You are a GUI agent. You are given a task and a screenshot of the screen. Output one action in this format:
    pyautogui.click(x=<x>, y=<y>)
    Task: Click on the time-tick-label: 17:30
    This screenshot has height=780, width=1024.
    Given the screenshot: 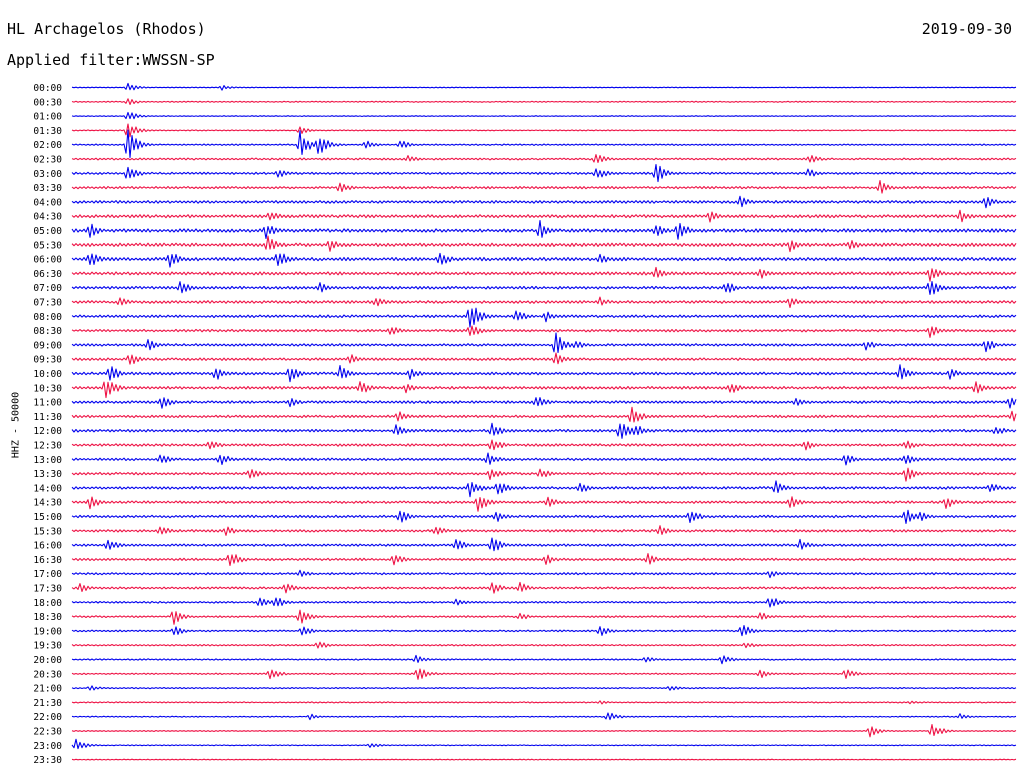 What is the action you would take?
    pyautogui.click(x=47, y=589)
    